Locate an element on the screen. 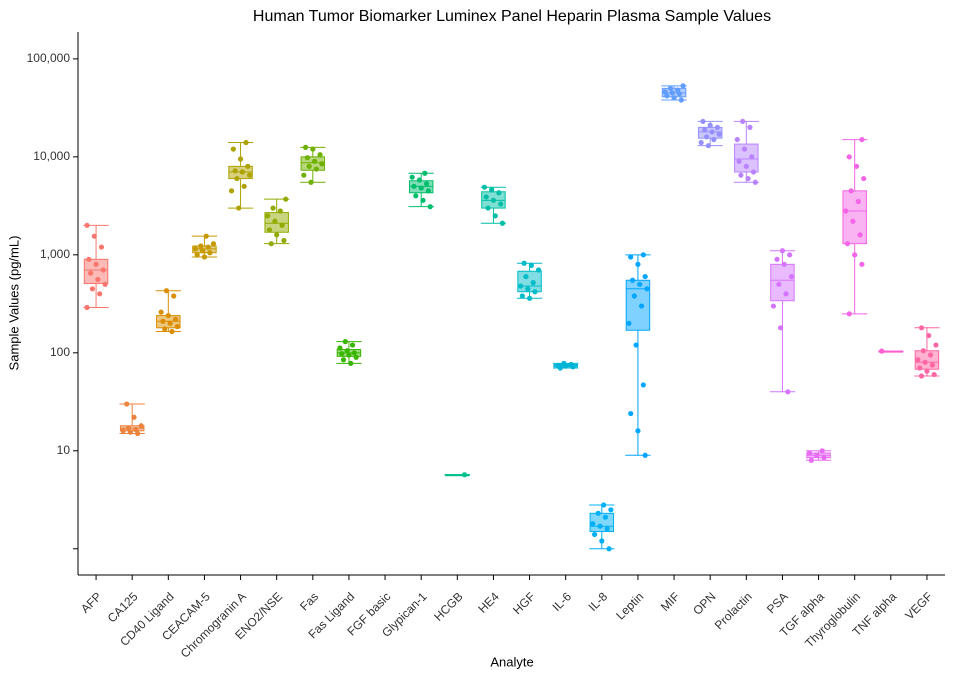 This screenshot has width=957, height=679. x-tick-label: HGF is located at coordinates (524, 603).